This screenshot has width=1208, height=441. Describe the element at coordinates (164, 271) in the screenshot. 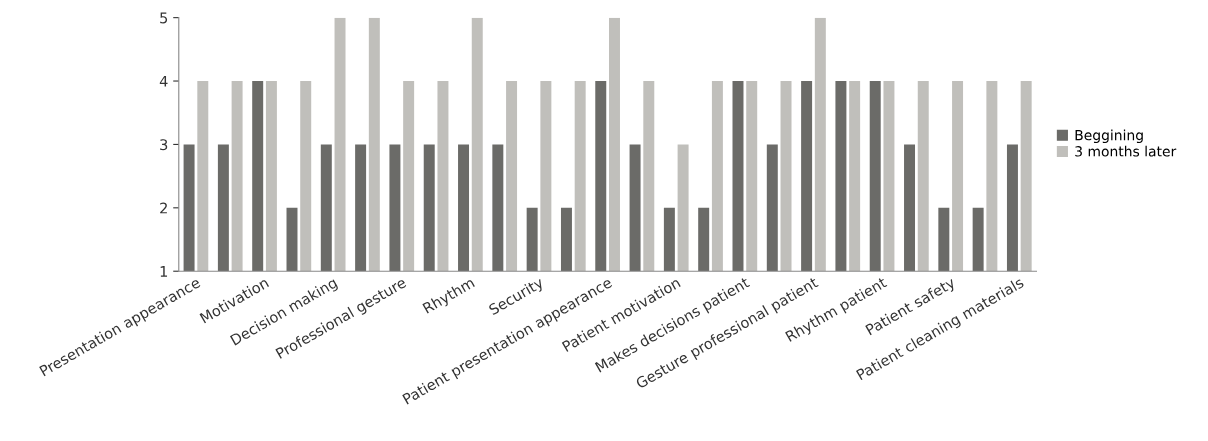

I see `y-tick-label: 1` at that location.